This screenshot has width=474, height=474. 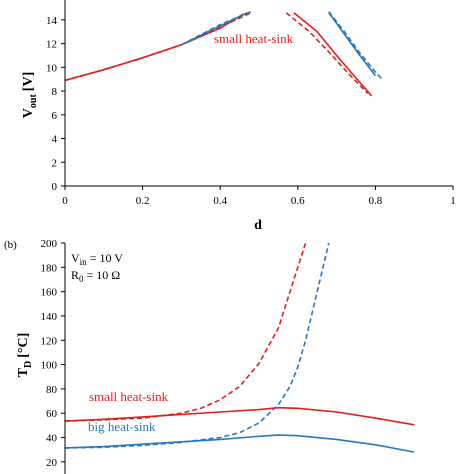 What do you see at coordinates (254, 38) in the screenshot?
I see `panel-a-annotation-small-heat-sink: small heat-sink` at bounding box center [254, 38].